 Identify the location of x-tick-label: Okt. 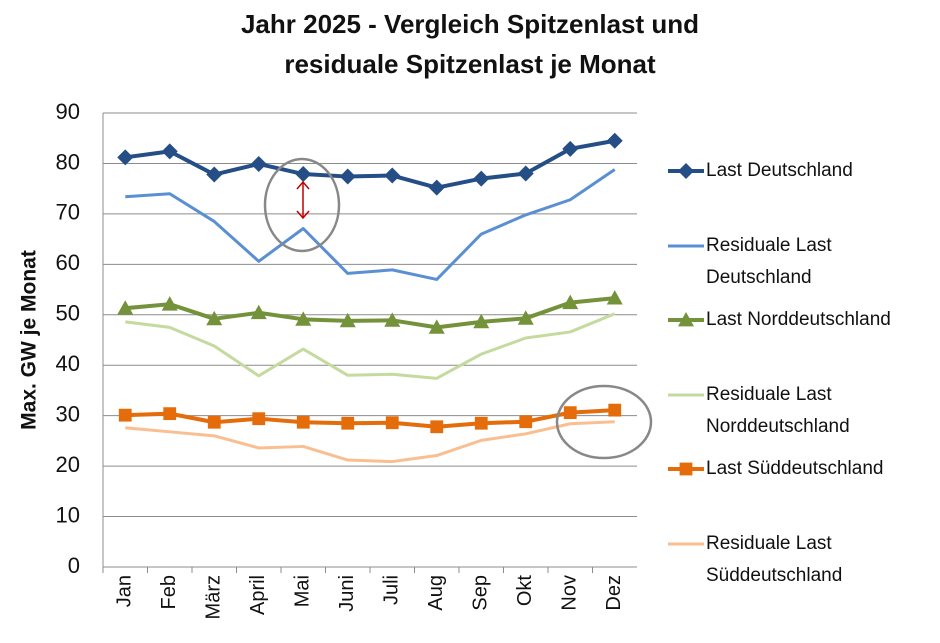
(525, 591).